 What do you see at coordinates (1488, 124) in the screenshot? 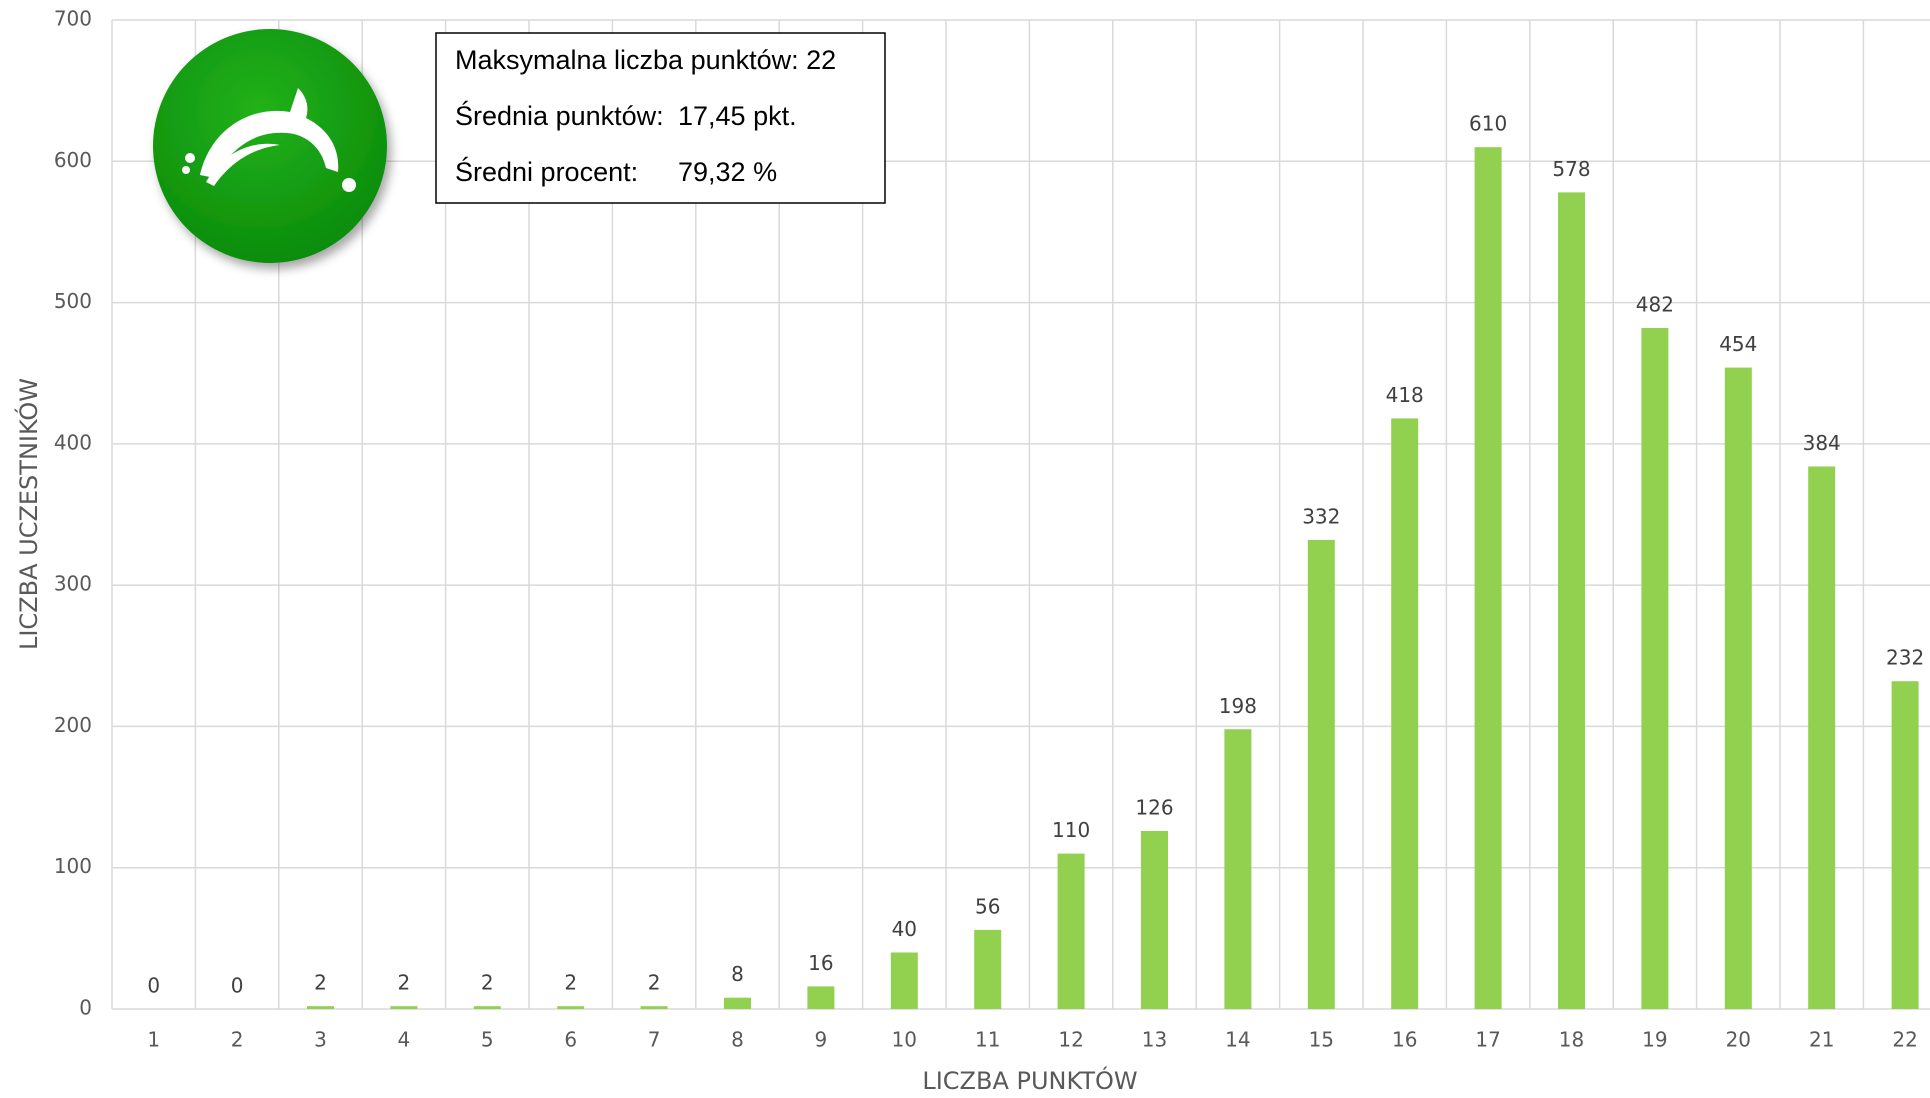
I see `value-label: 610` at bounding box center [1488, 124].